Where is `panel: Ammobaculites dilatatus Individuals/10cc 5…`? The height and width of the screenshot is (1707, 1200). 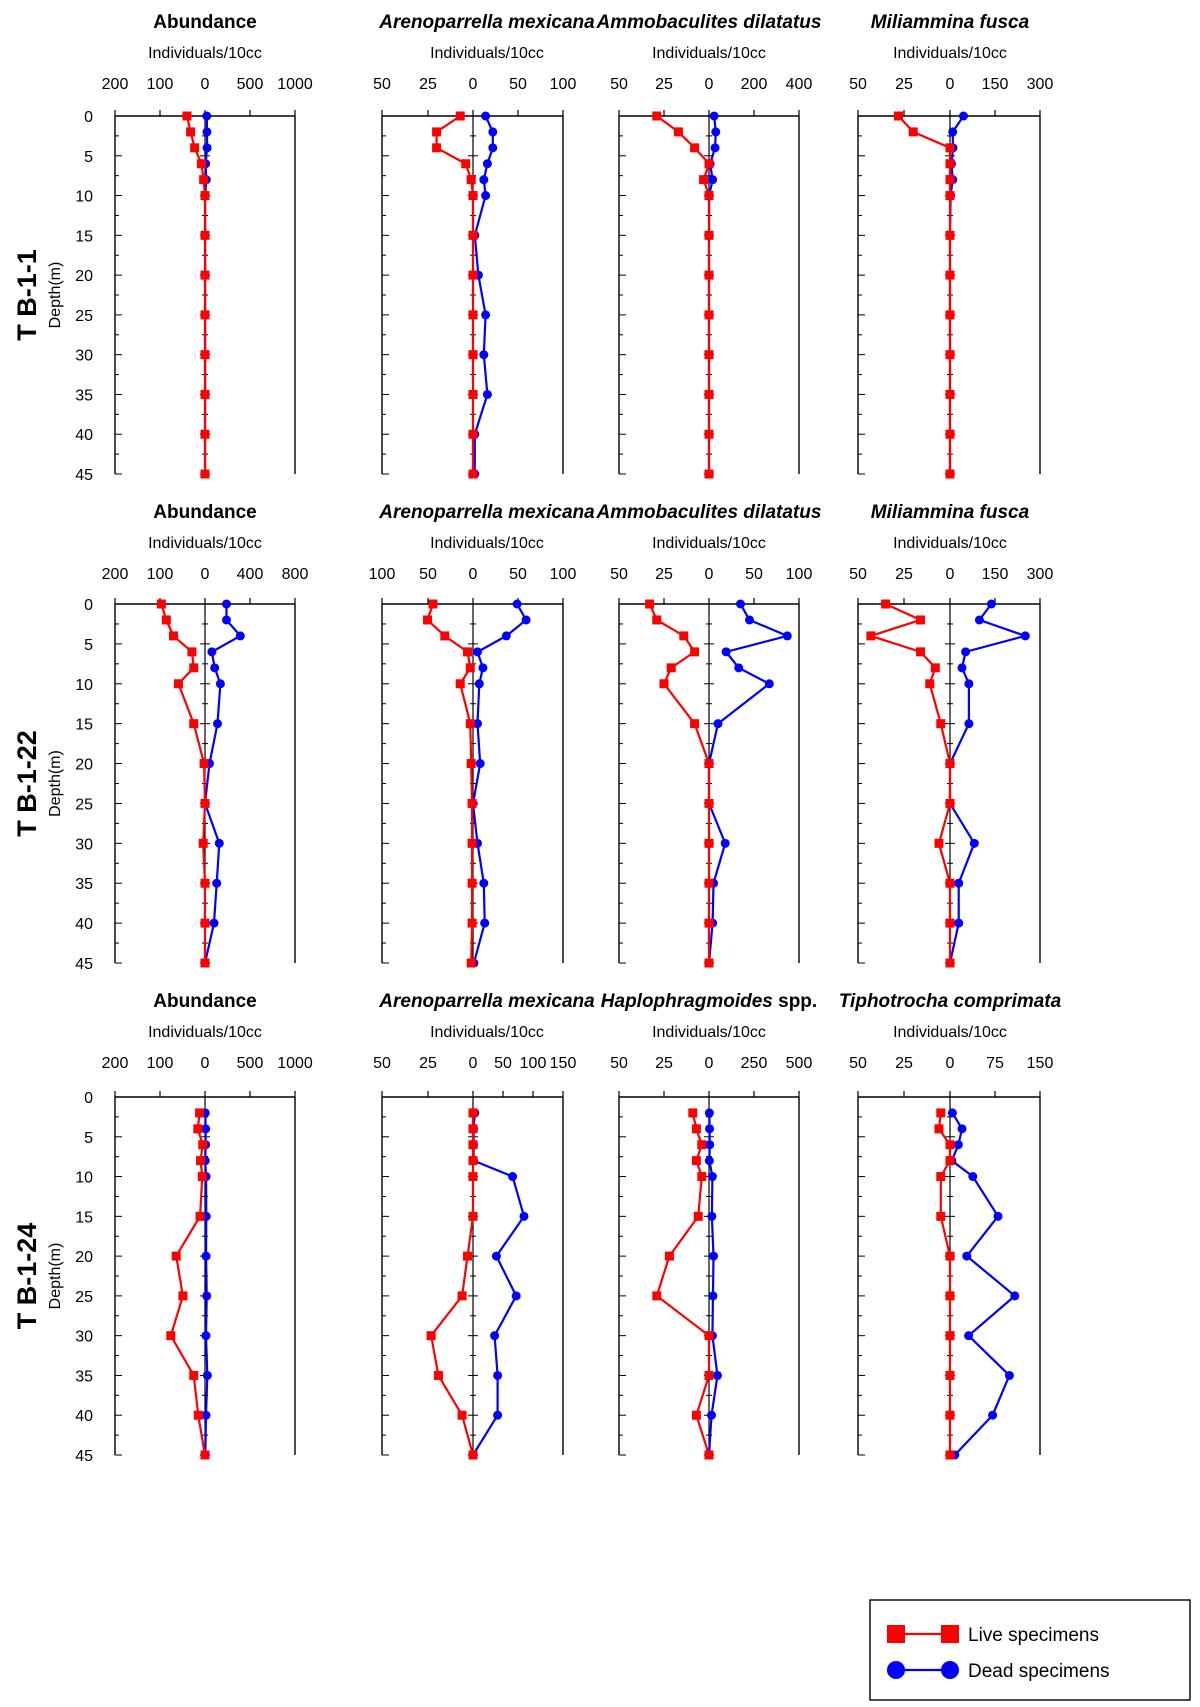
panel: Ammobaculites dilatatus Individuals/10cc 5… is located at coordinates (708, 245).